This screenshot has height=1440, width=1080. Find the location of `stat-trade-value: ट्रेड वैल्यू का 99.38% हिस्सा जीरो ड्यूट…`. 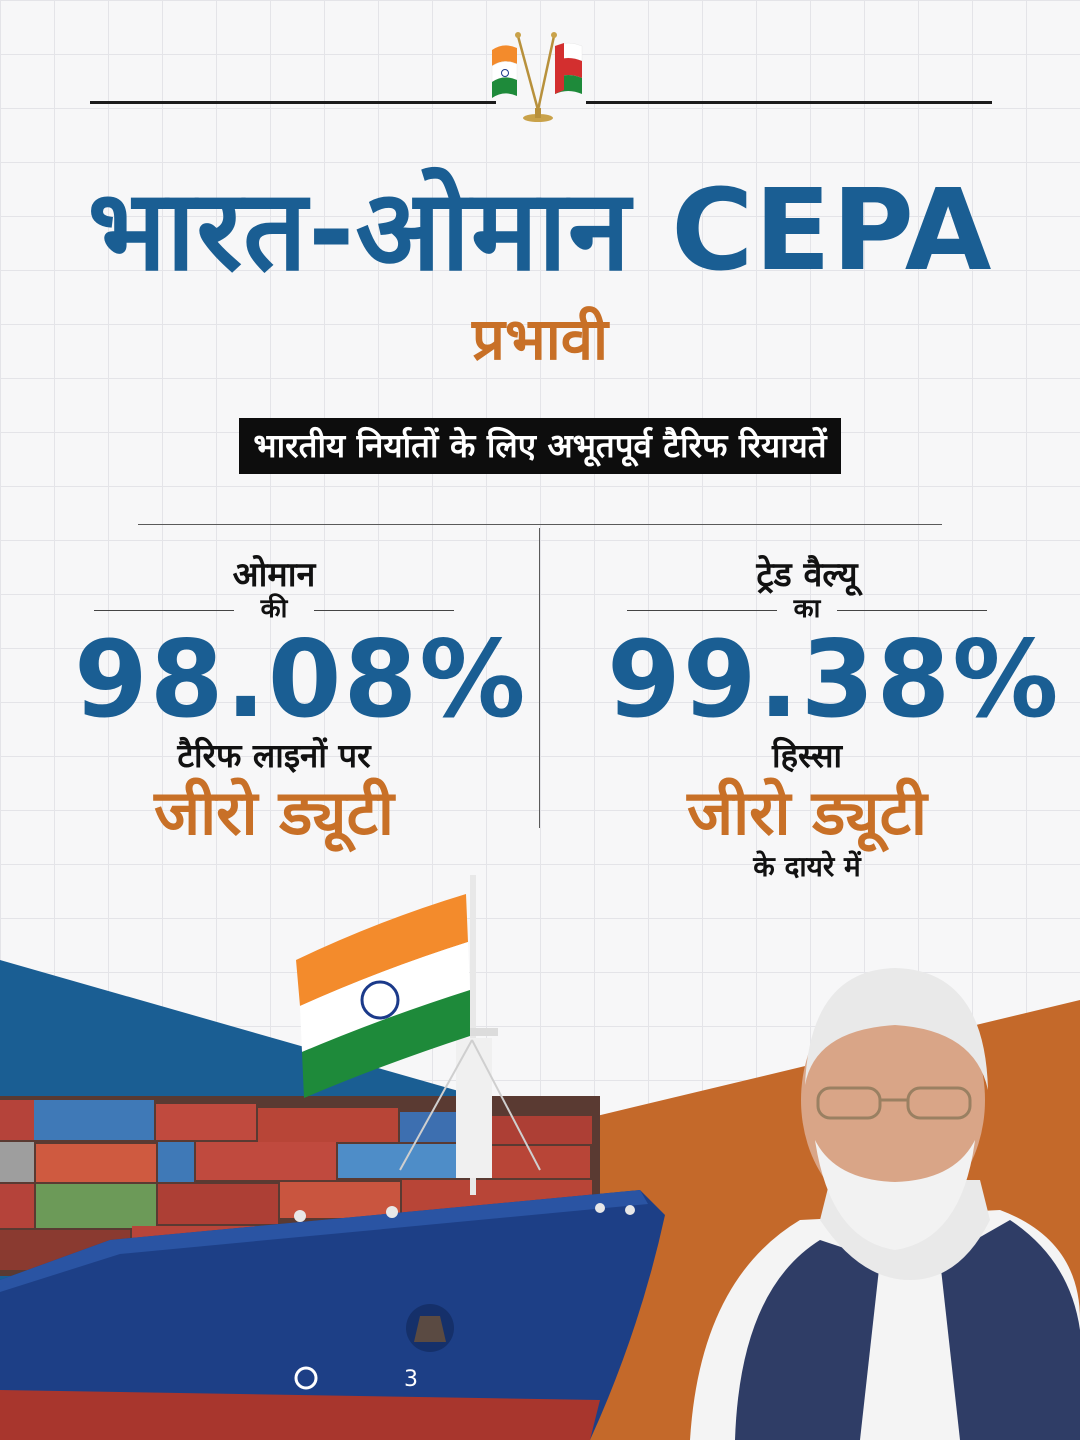

stat-trade-value: ट्रेड वैल्यू का 99.38% हिस्सा जीरो ड्यूट… is located at coordinates (834, 719).